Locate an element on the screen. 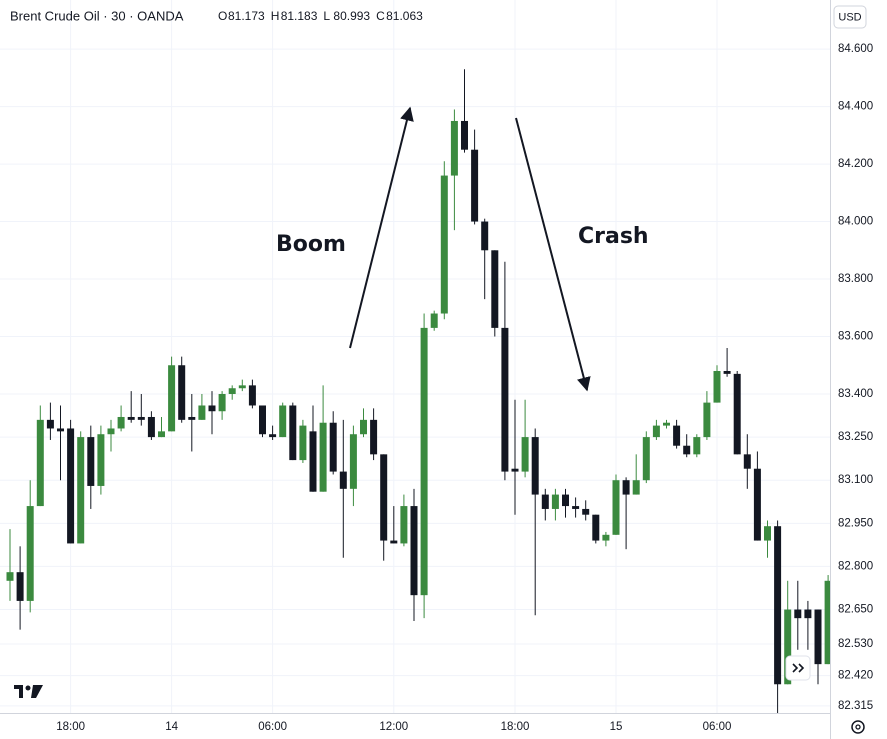 The width and height of the screenshot is (887, 739). y-tick-label: 83.800 is located at coordinates (855, 279).